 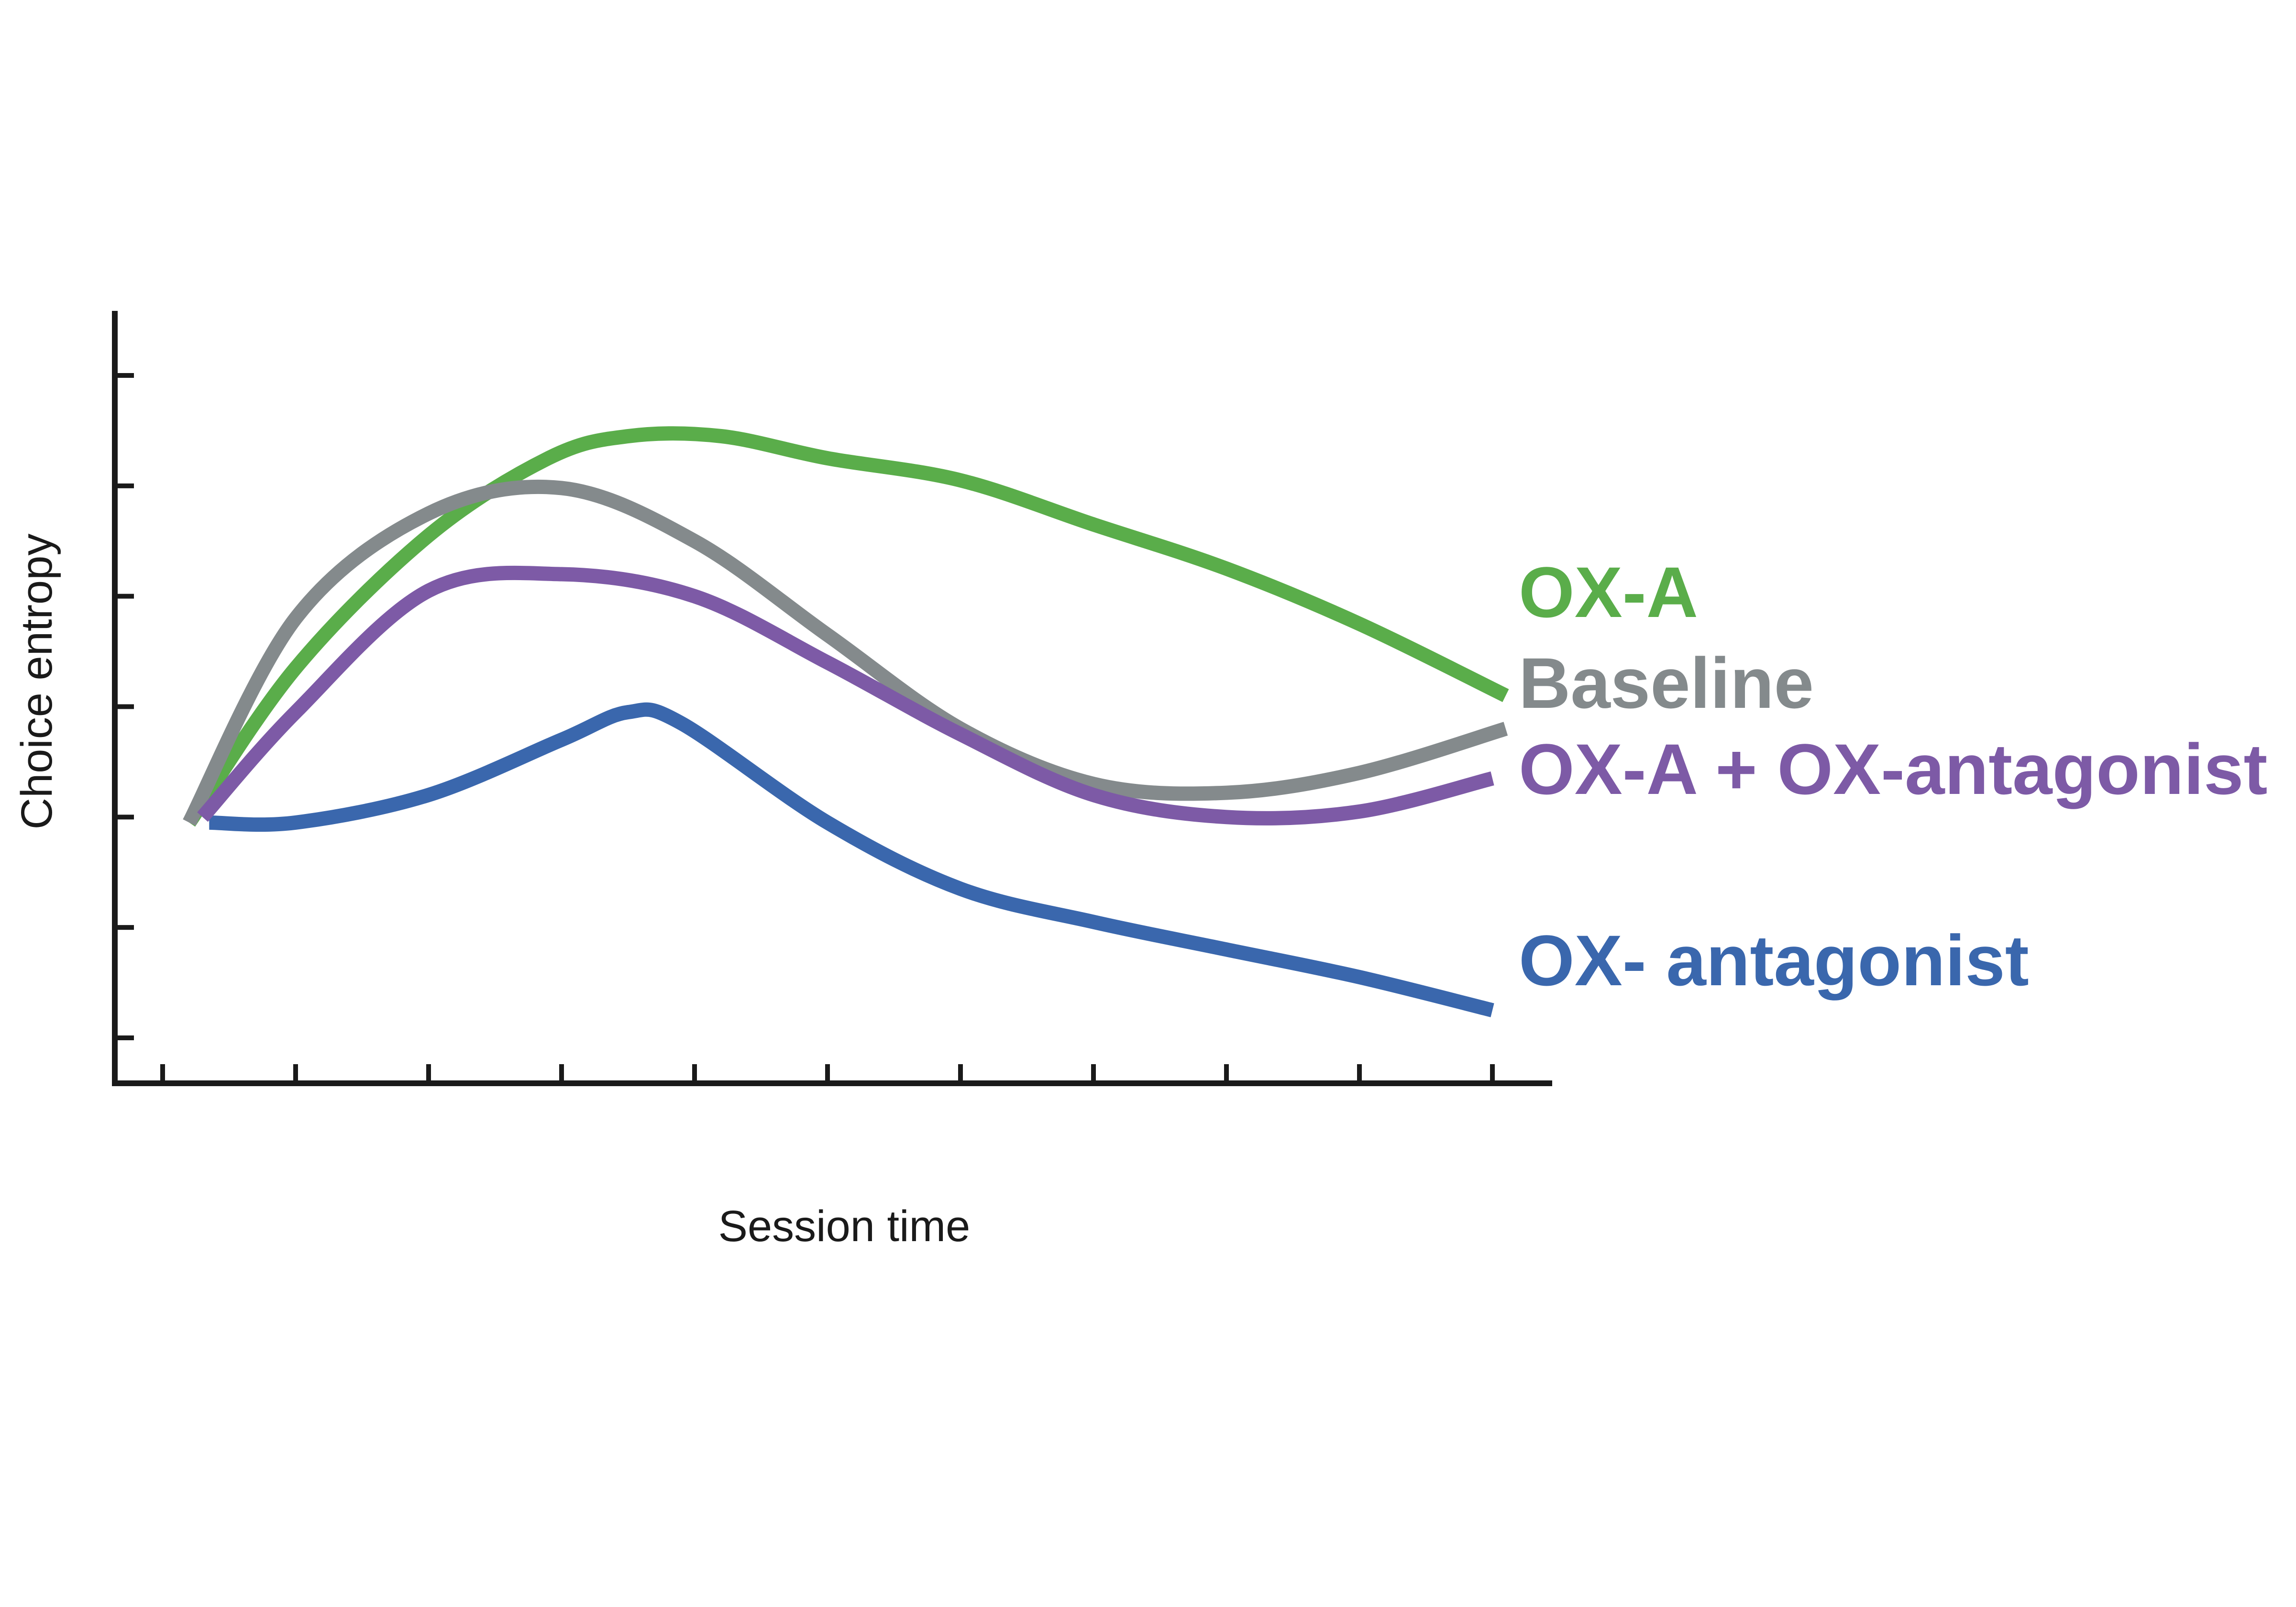 I want to click on x-ticks, so click(x=827, y=1073).